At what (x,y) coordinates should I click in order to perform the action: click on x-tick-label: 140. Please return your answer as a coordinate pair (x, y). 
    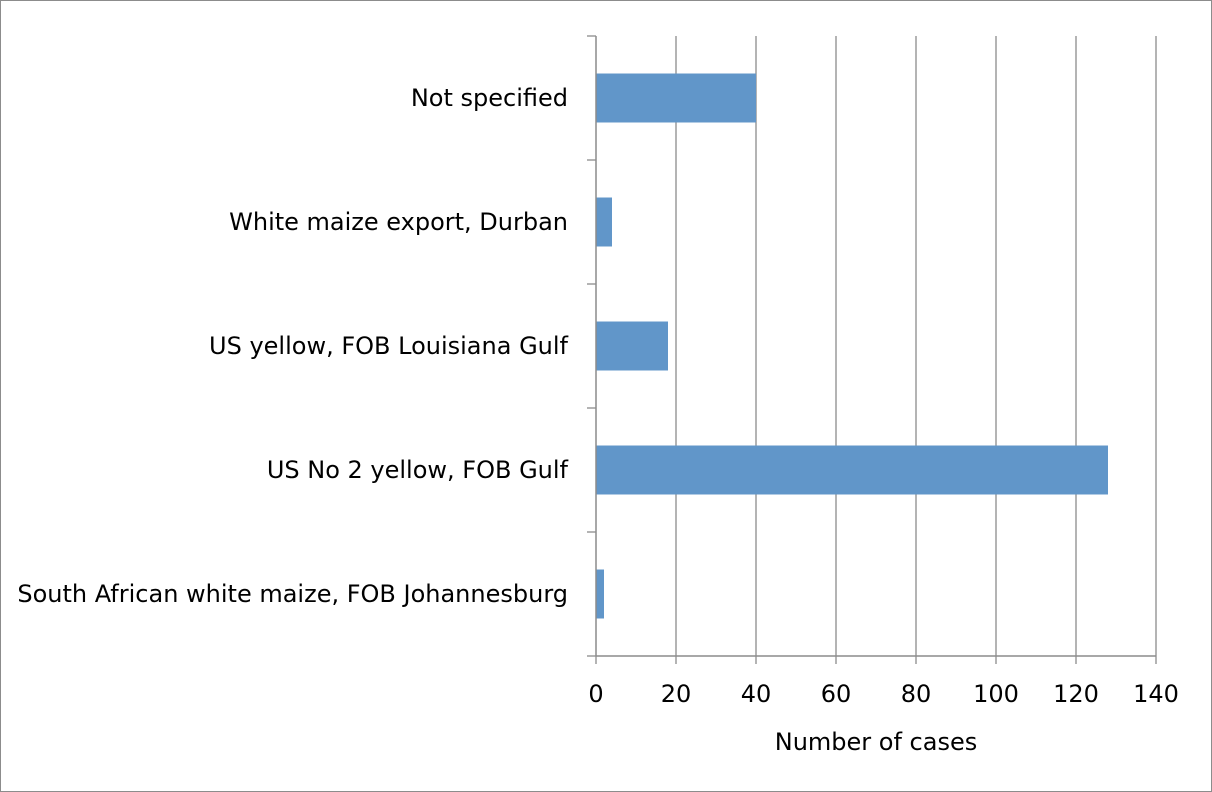
    Looking at the image, I should click on (1156, 694).